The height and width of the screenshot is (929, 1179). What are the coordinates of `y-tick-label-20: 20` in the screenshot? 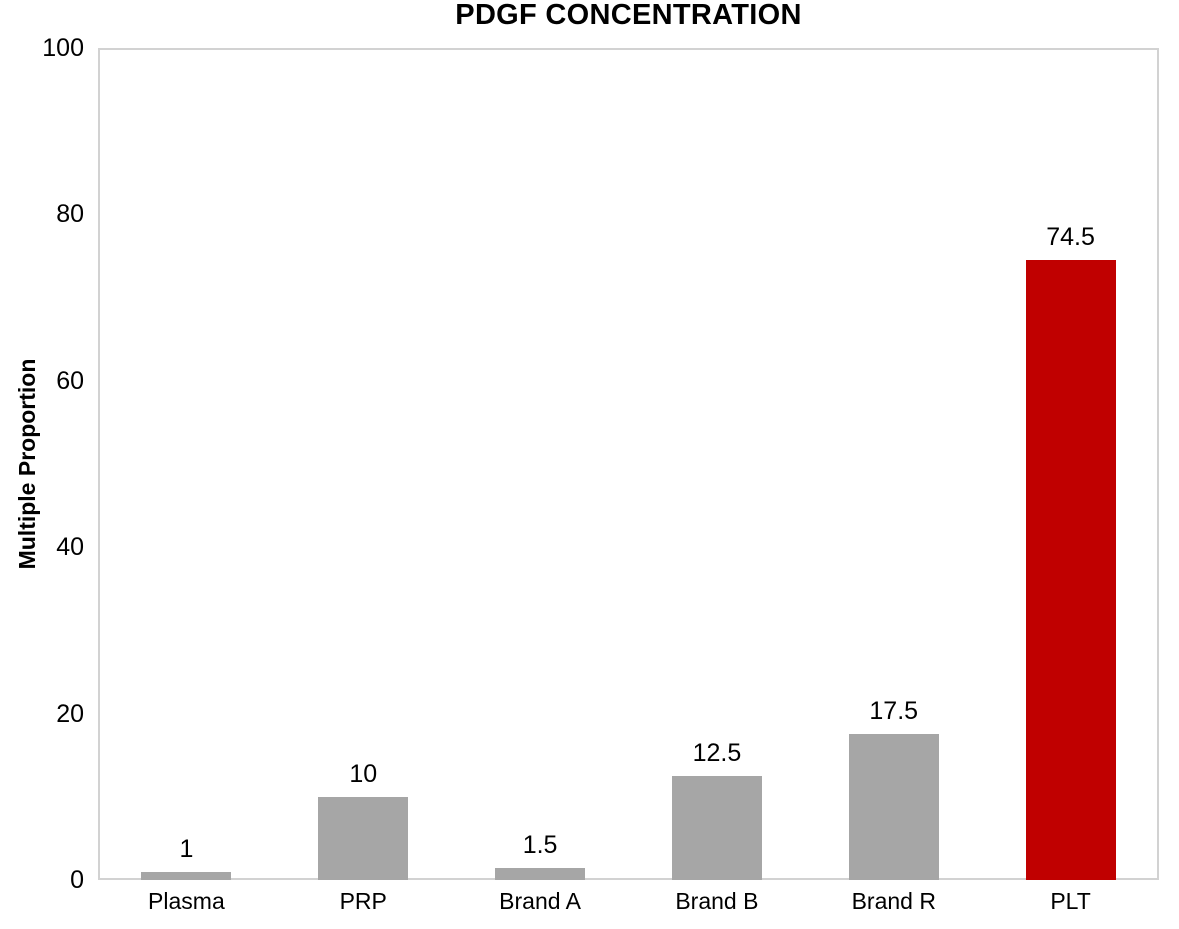 It's located at (70, 713).